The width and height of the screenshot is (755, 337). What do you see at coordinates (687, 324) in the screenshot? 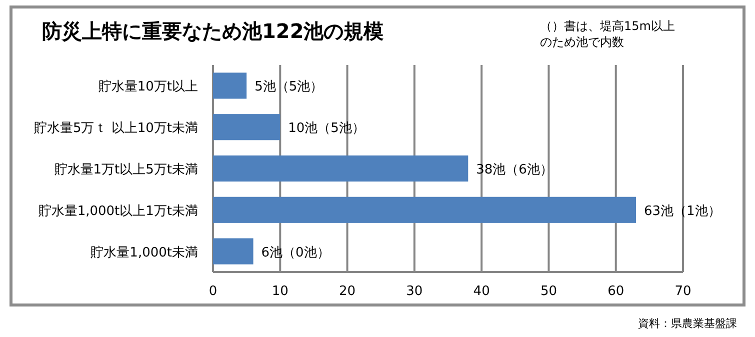
I see `text: 資料：県農業基盤課` at bounding box center [687, 324].